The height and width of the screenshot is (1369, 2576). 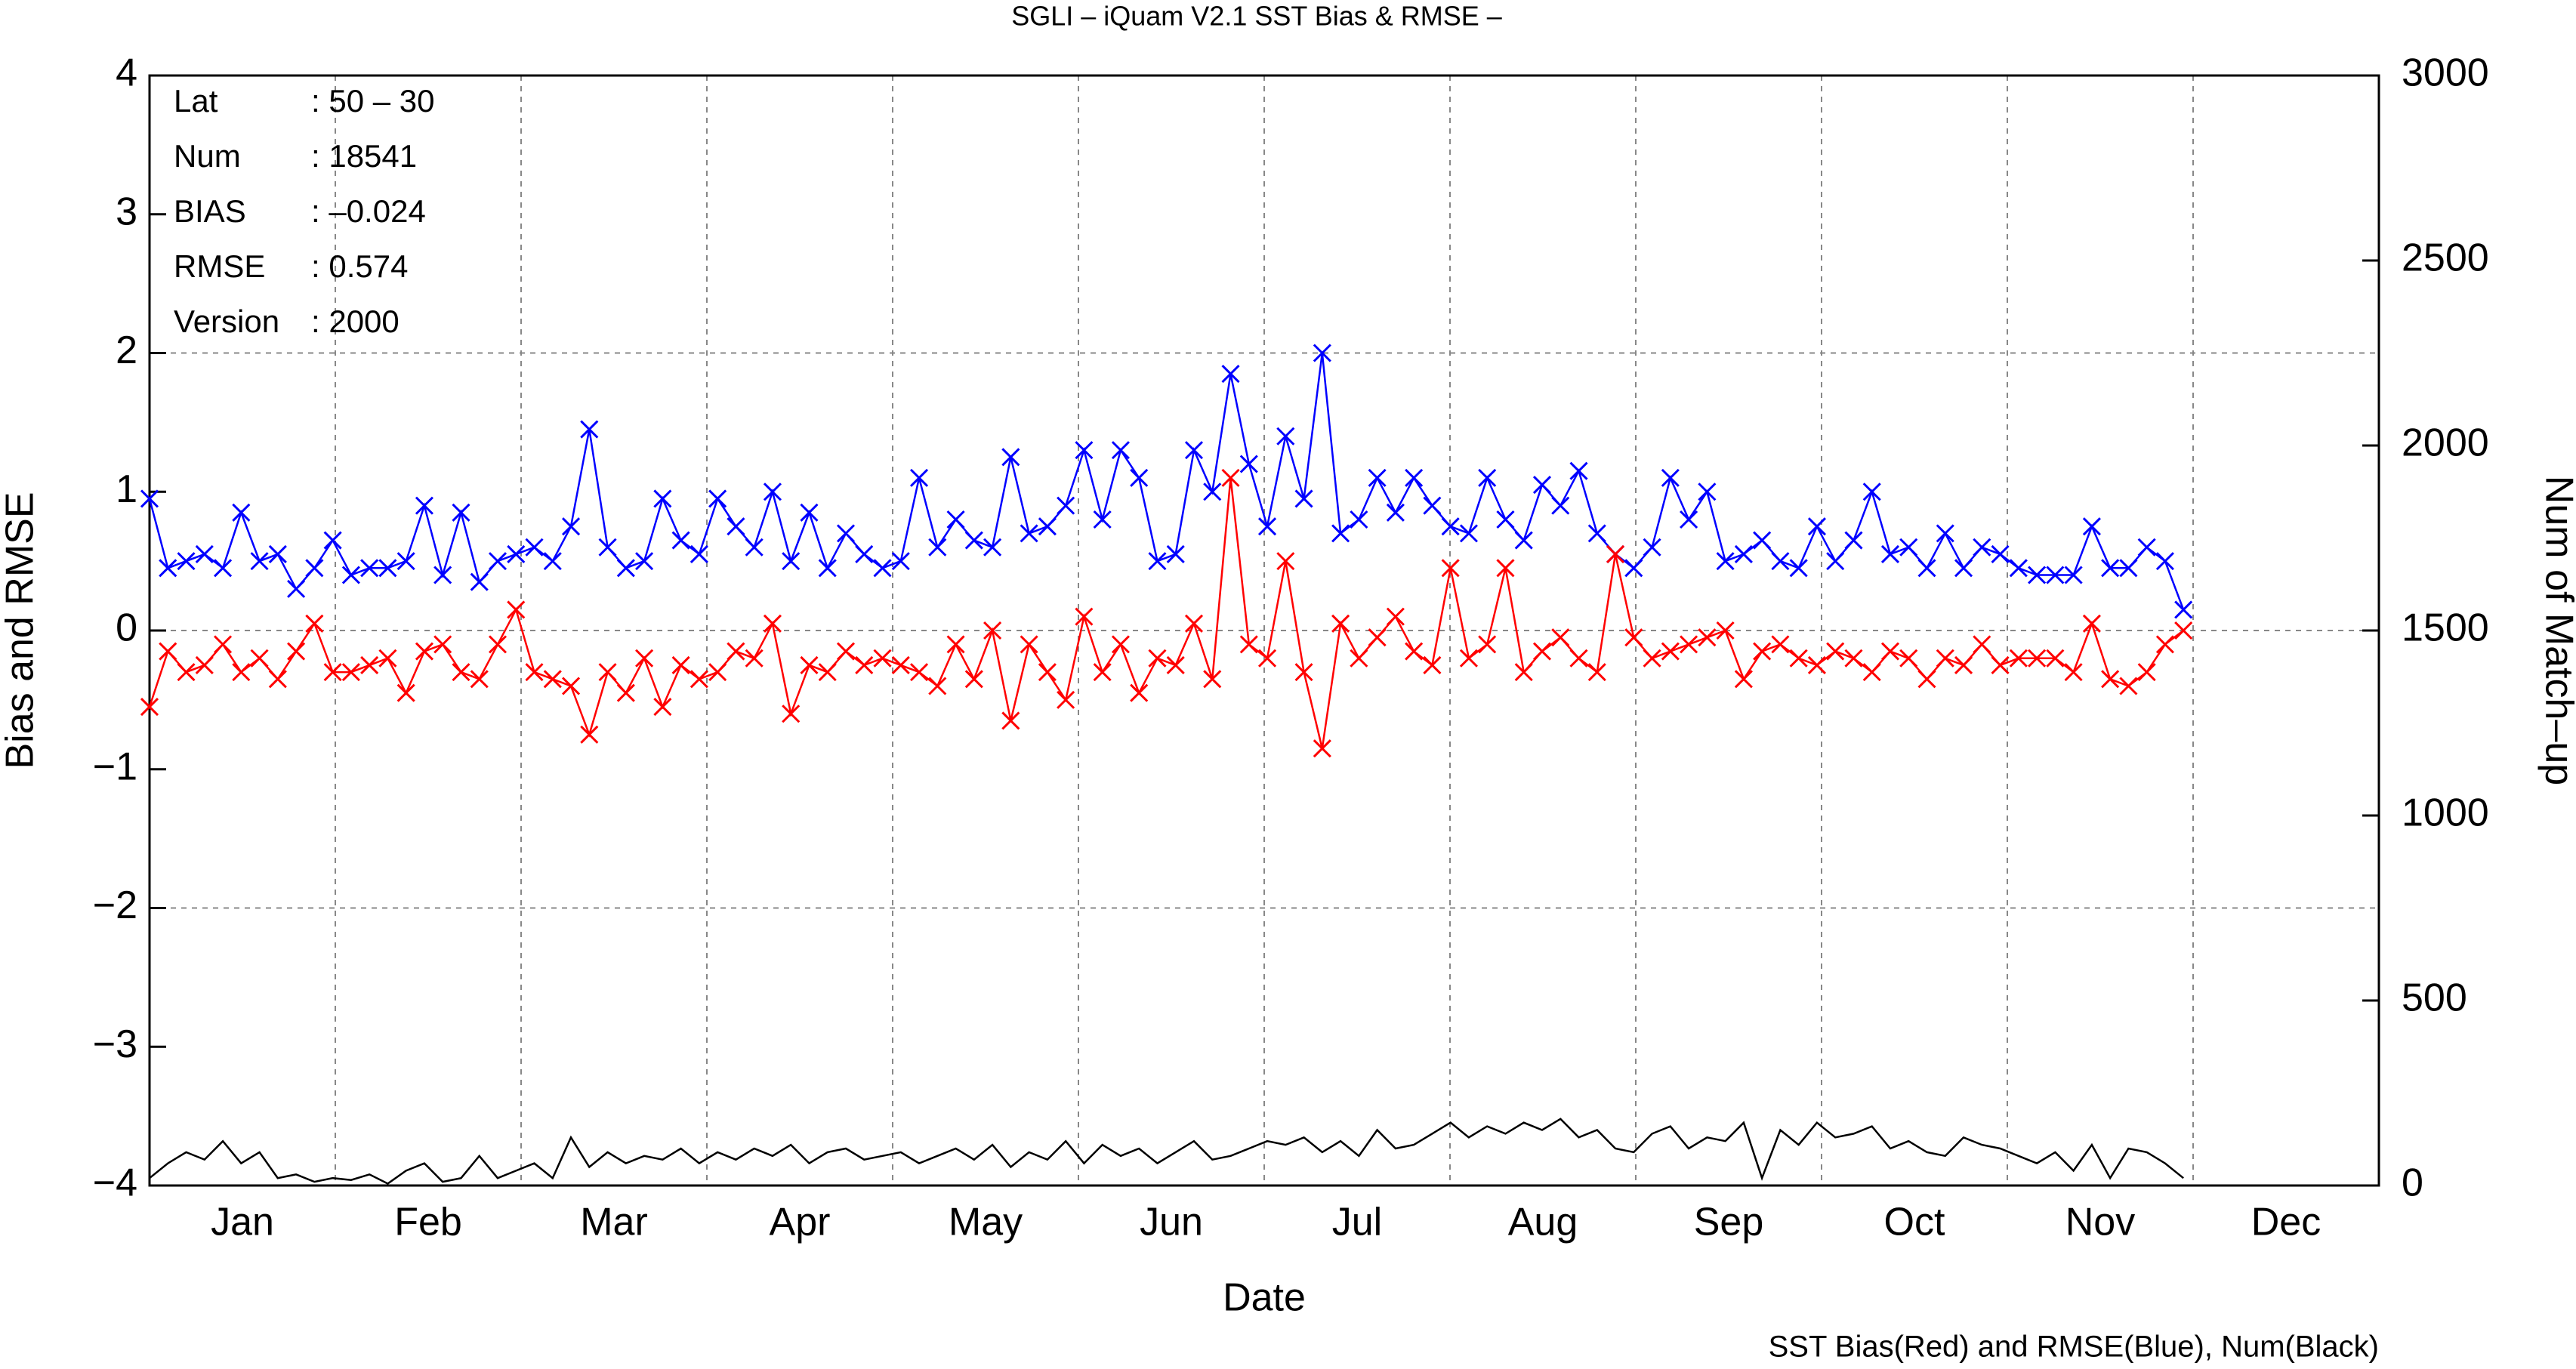 What do you see at coordinates (1357, 1222) in the screenshot?
I see `x-tick-label: Jul` at bounding box center [1357, 1222].